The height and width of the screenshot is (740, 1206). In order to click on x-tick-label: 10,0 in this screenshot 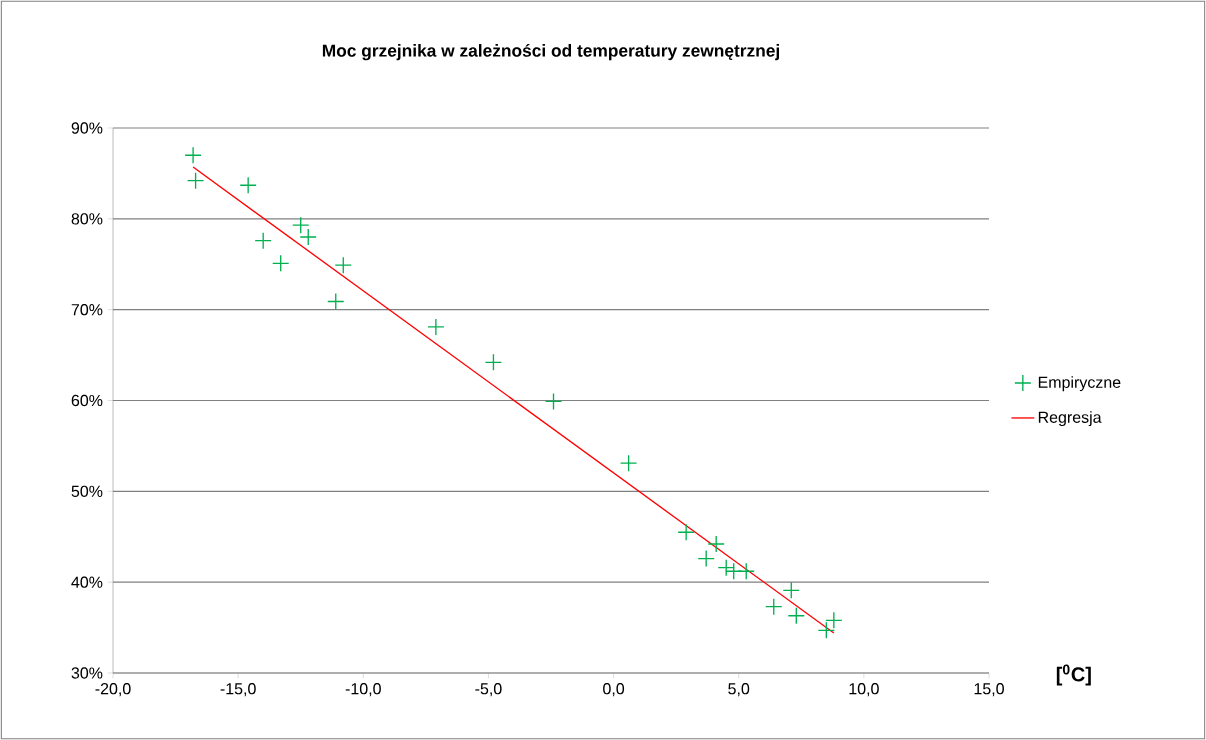, I will do `click(864, 690)`.